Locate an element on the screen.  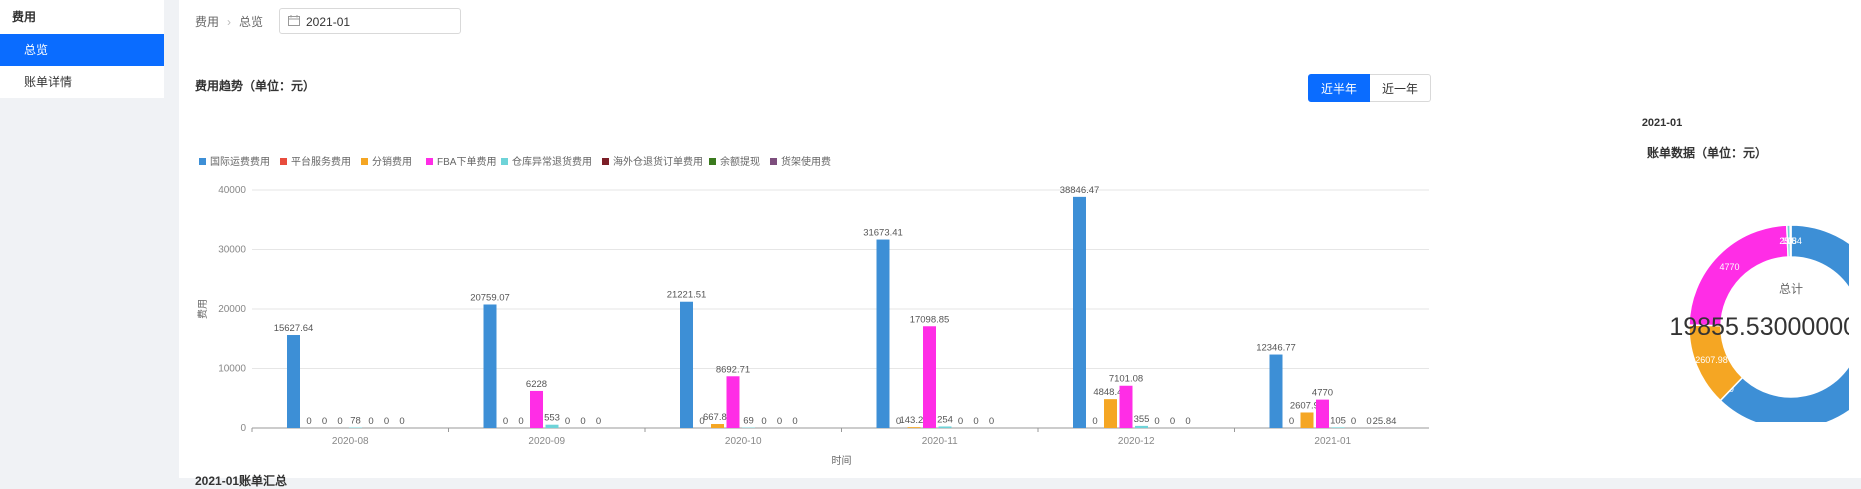
date-input is located at coordinates (381, 22).